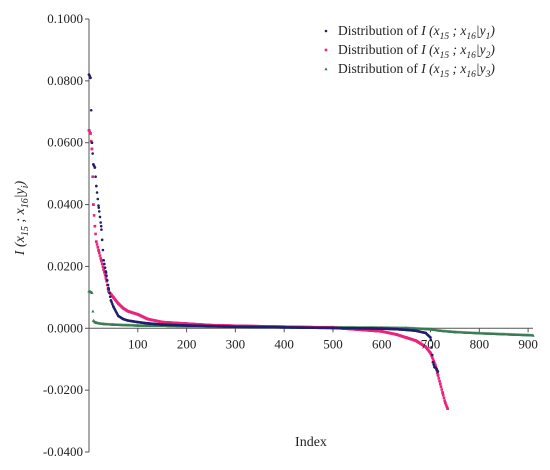 This screenshot has width=550, height=470. I want to click on legend-label: Distribution of I (x15 ; x16|y2), so click(416, 51).